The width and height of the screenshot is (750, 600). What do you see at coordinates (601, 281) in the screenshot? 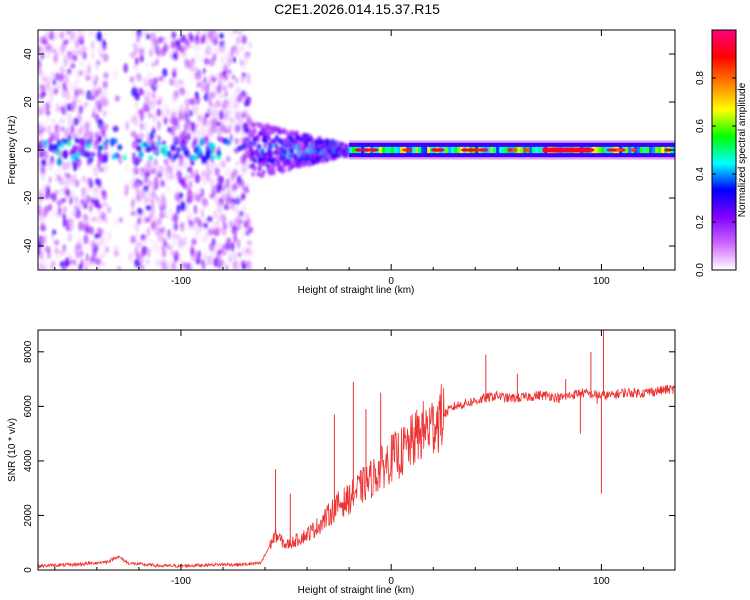
I see `spectrogram-xtick-label: 100` at bounding box center [601, 281].